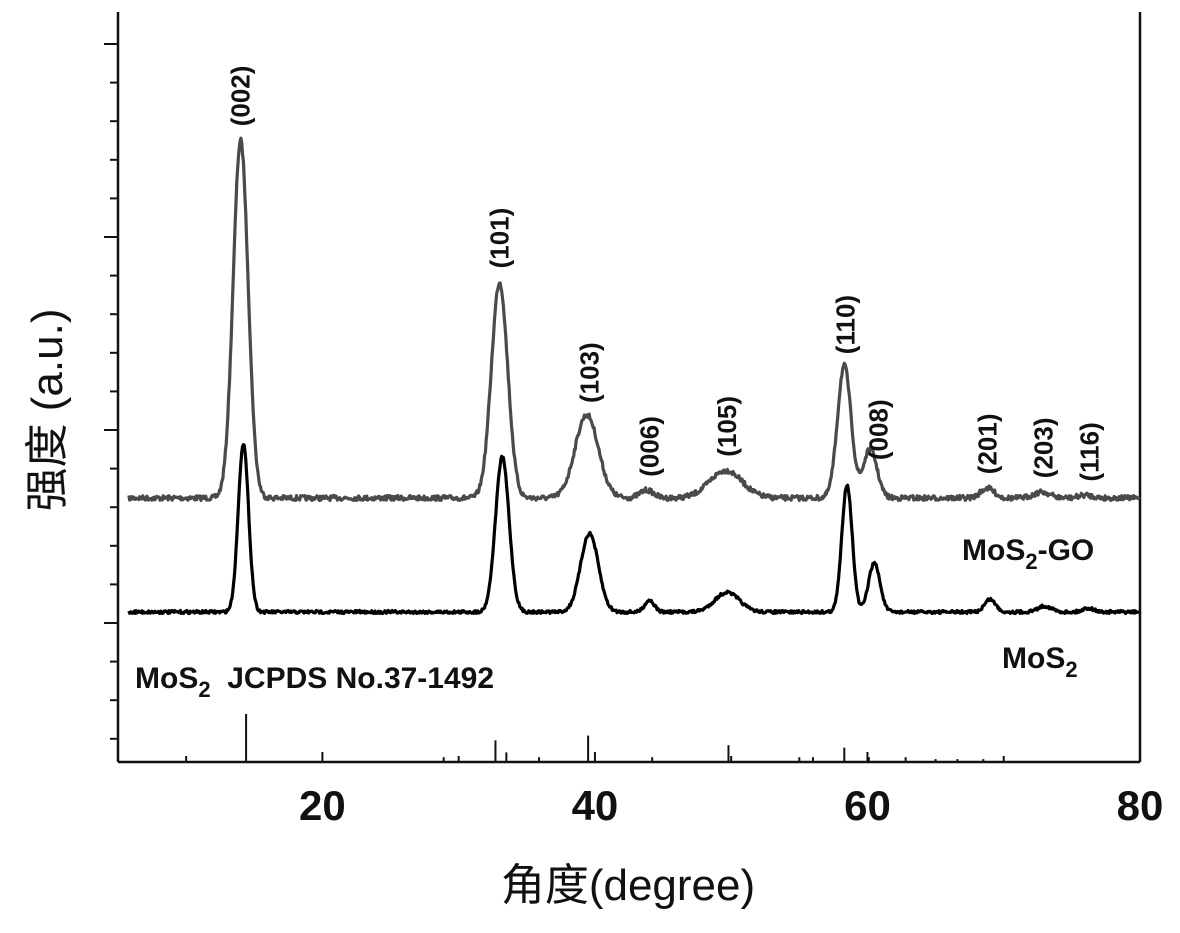 The image size is (1180, 933). Describe the element at coordinates (314, 682) in the screenshot. I see `reference-label: MoS2 JCPDS No.37-1492` at that location.